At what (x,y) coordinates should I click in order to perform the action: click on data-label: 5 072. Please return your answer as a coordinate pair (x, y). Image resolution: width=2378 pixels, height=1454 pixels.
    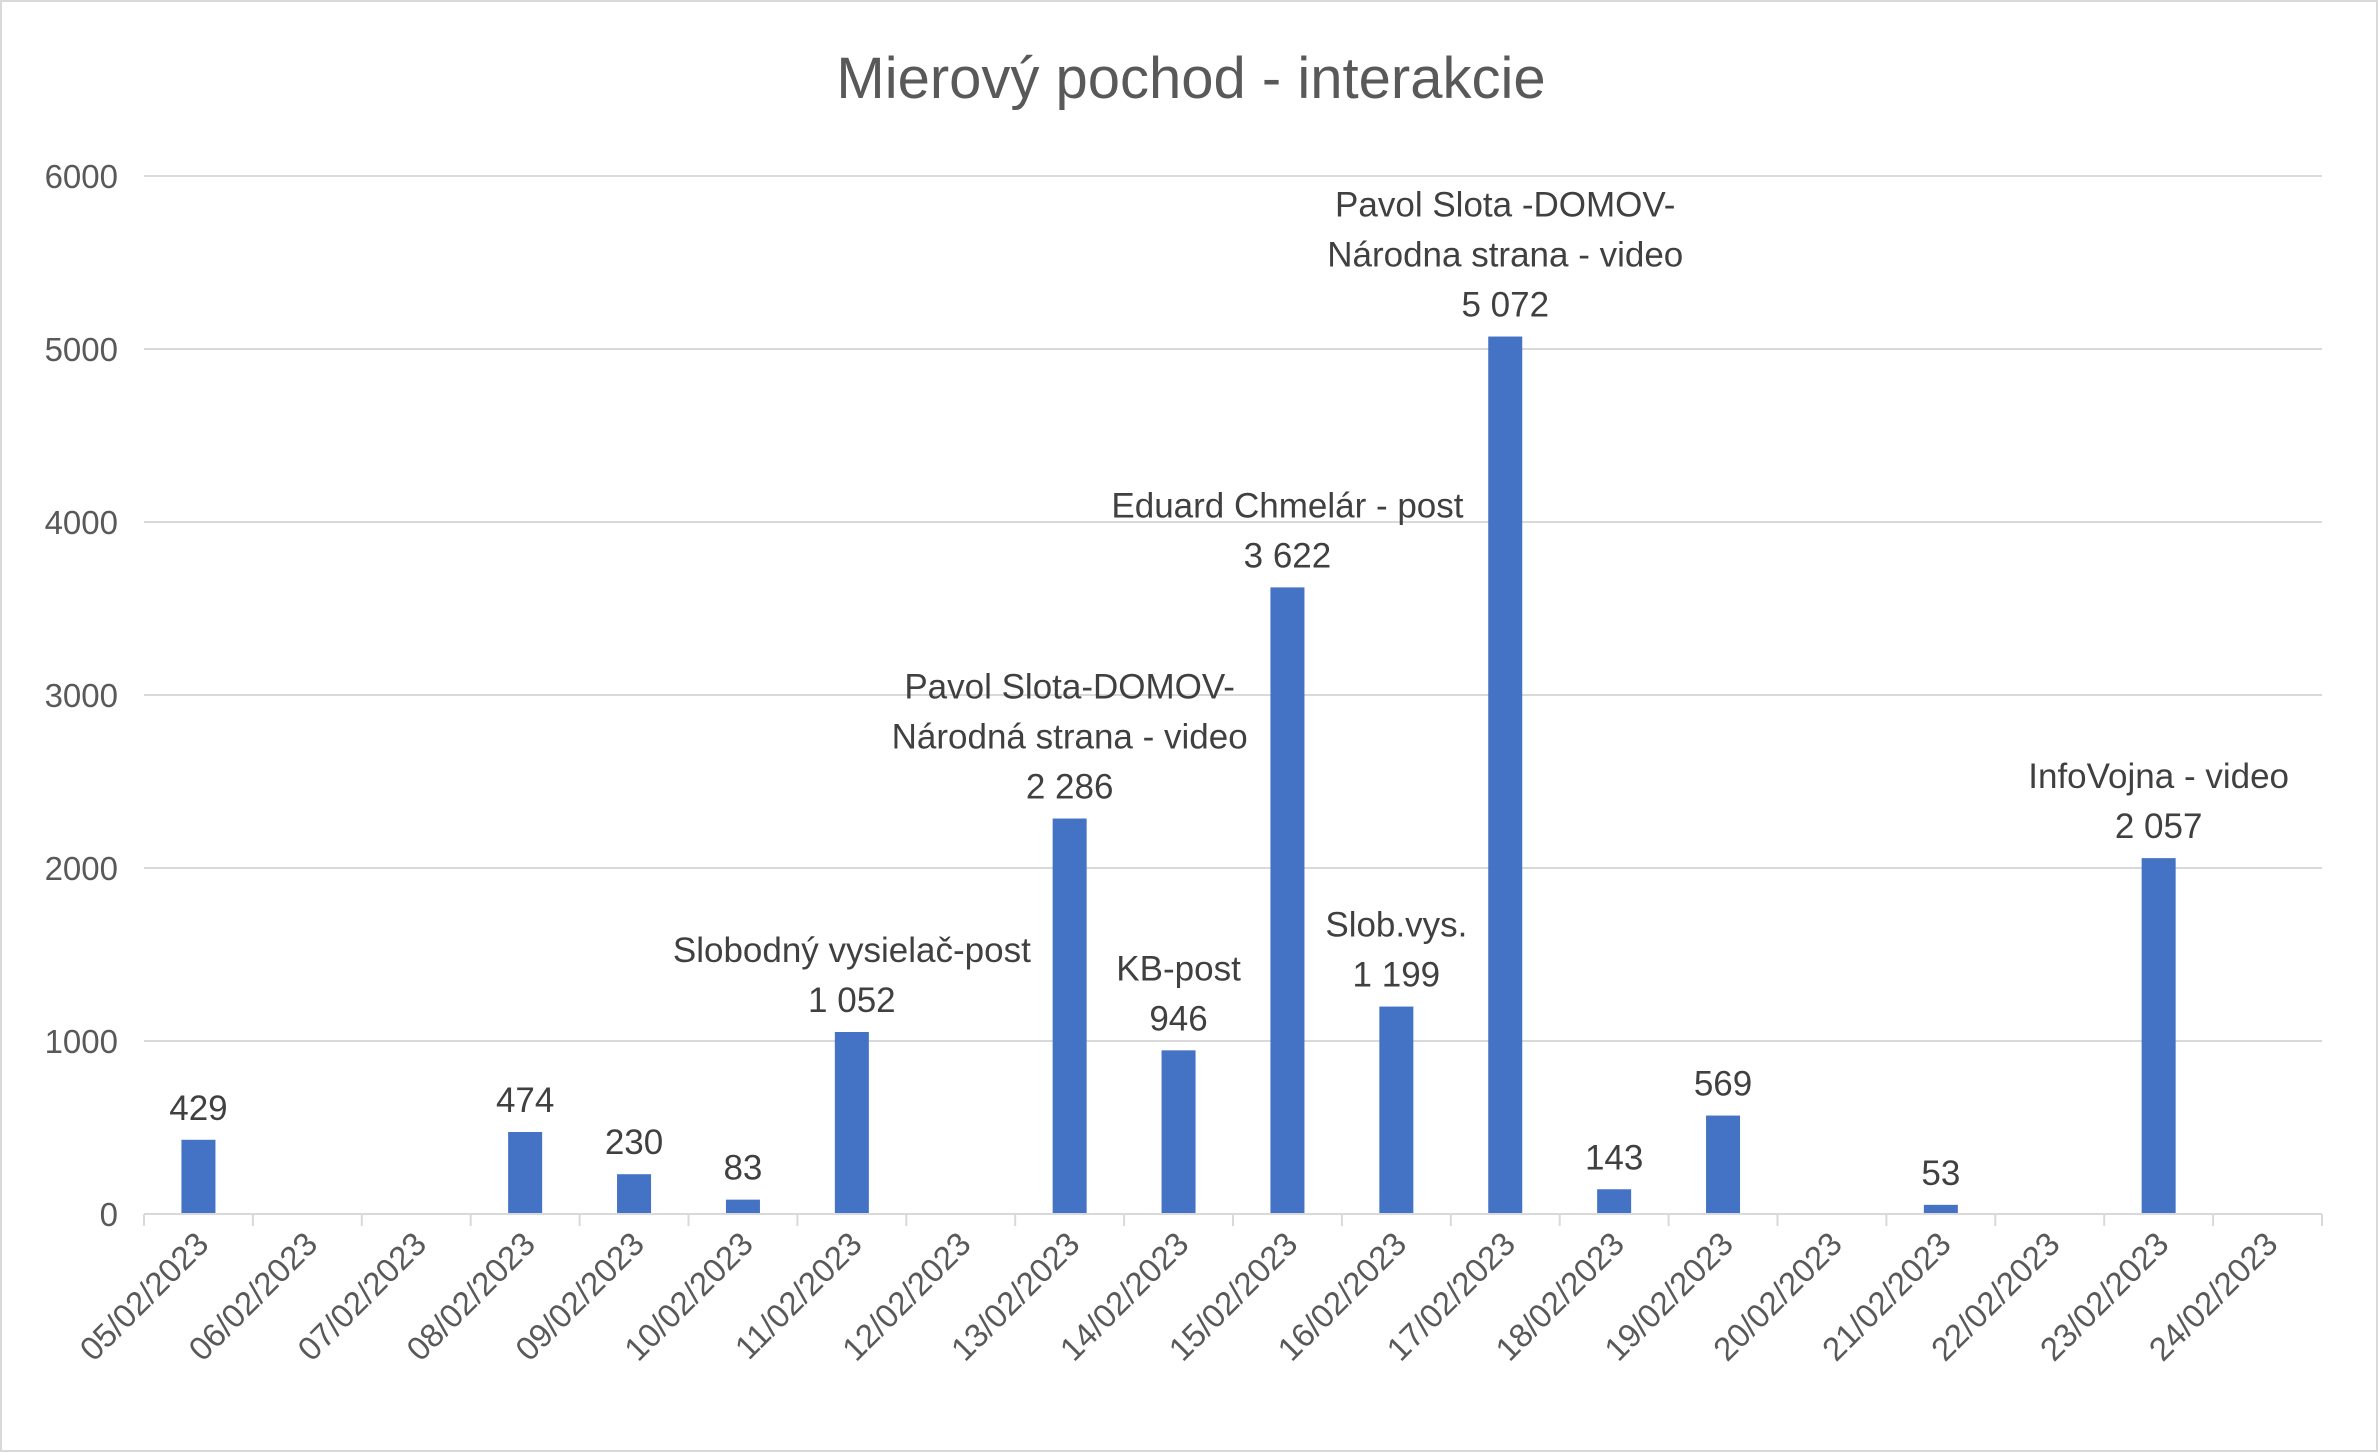
    Looking at the image, I should click on (1505, 305).